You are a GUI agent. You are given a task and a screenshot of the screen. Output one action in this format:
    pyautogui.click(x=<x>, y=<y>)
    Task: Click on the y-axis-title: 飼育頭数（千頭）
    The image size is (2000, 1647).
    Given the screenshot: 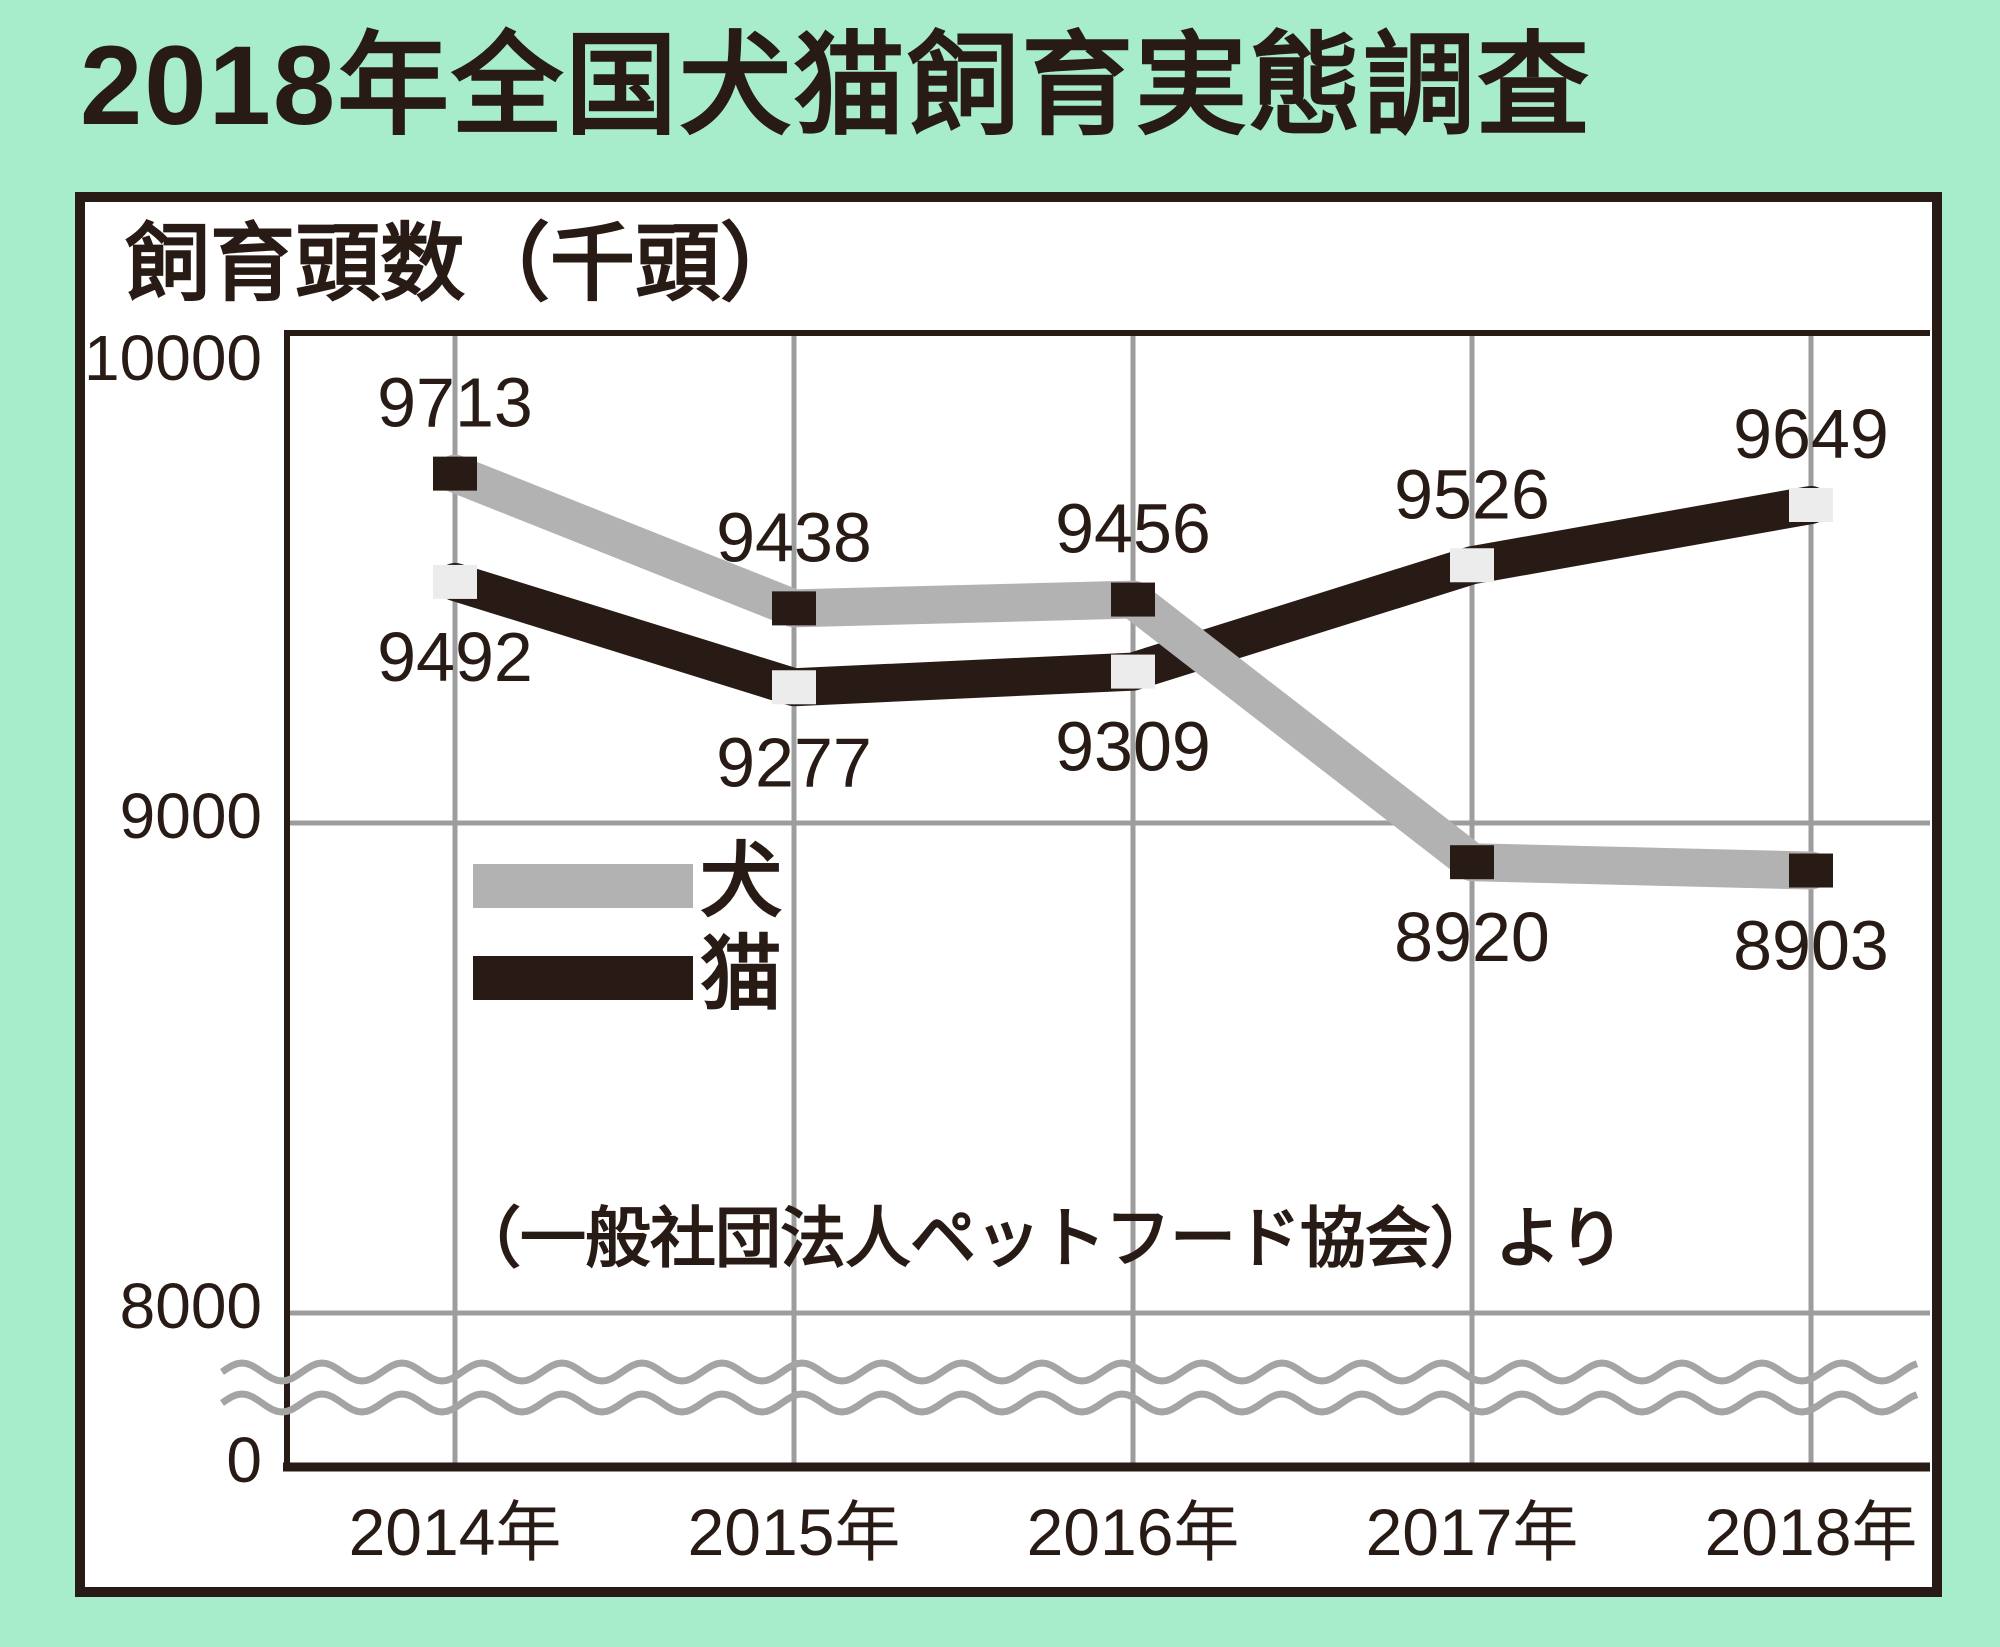 What is the action you would take?
    pyautogui.click(x=465, y=264)
    